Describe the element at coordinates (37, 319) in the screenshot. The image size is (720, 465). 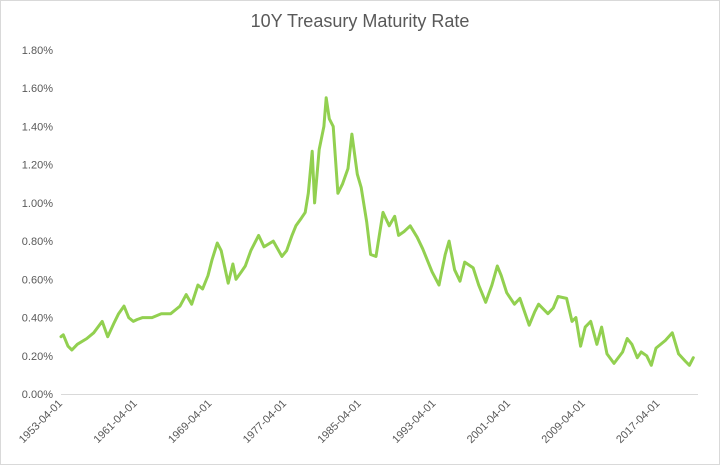
I see `y-tick-label: 0.40%` at that location.